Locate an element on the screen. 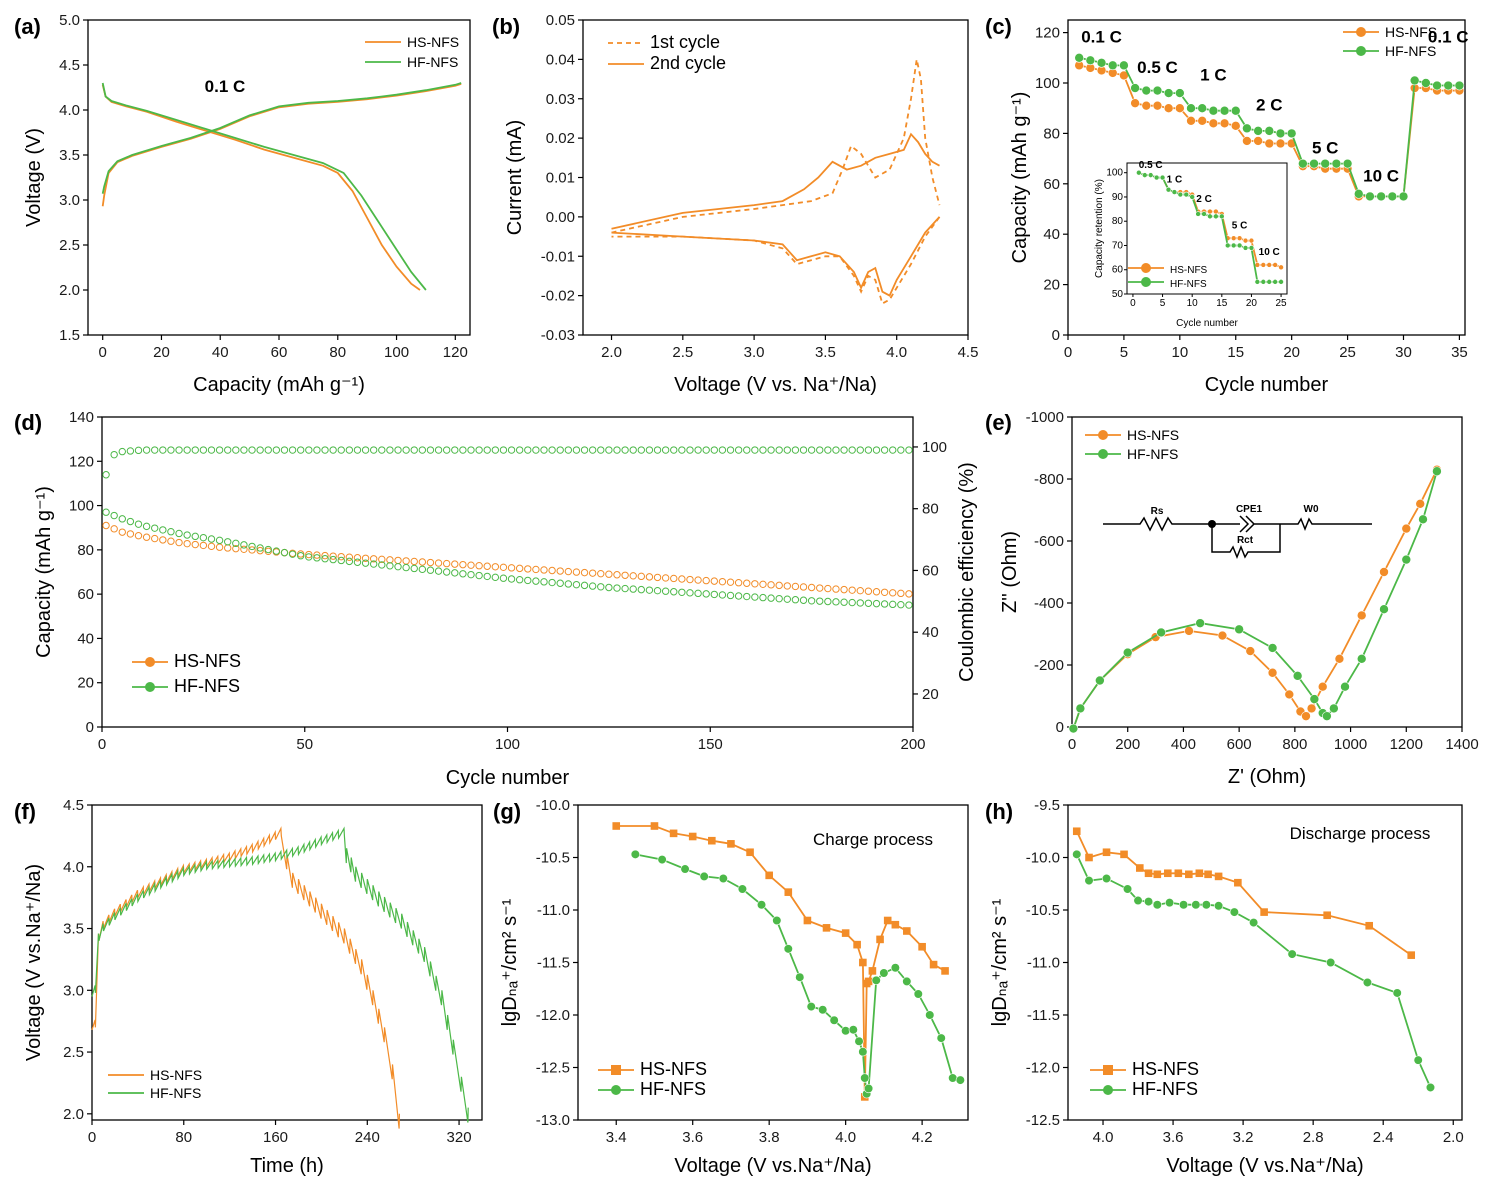 This screenshot has width=1491, height=1191. rate-label: 5 C is located at coordinates (1325, 148).